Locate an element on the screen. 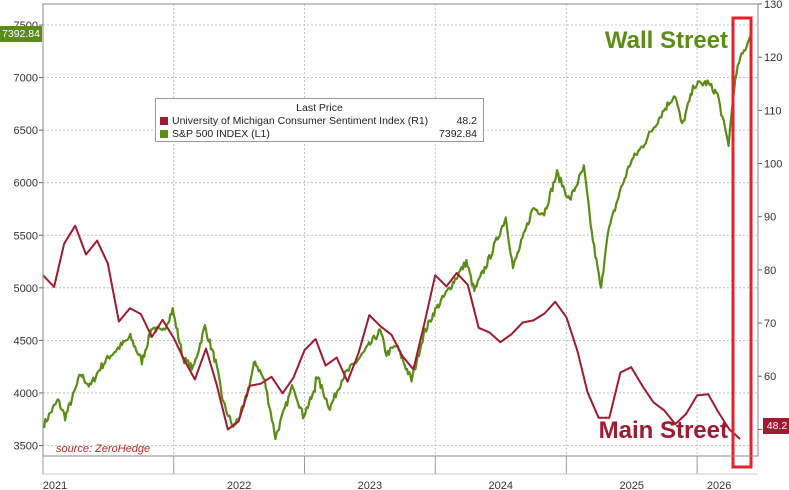 This screenshot has height=490, width=789. x-tick-label: 2024 is located at coordinates (501, 485).